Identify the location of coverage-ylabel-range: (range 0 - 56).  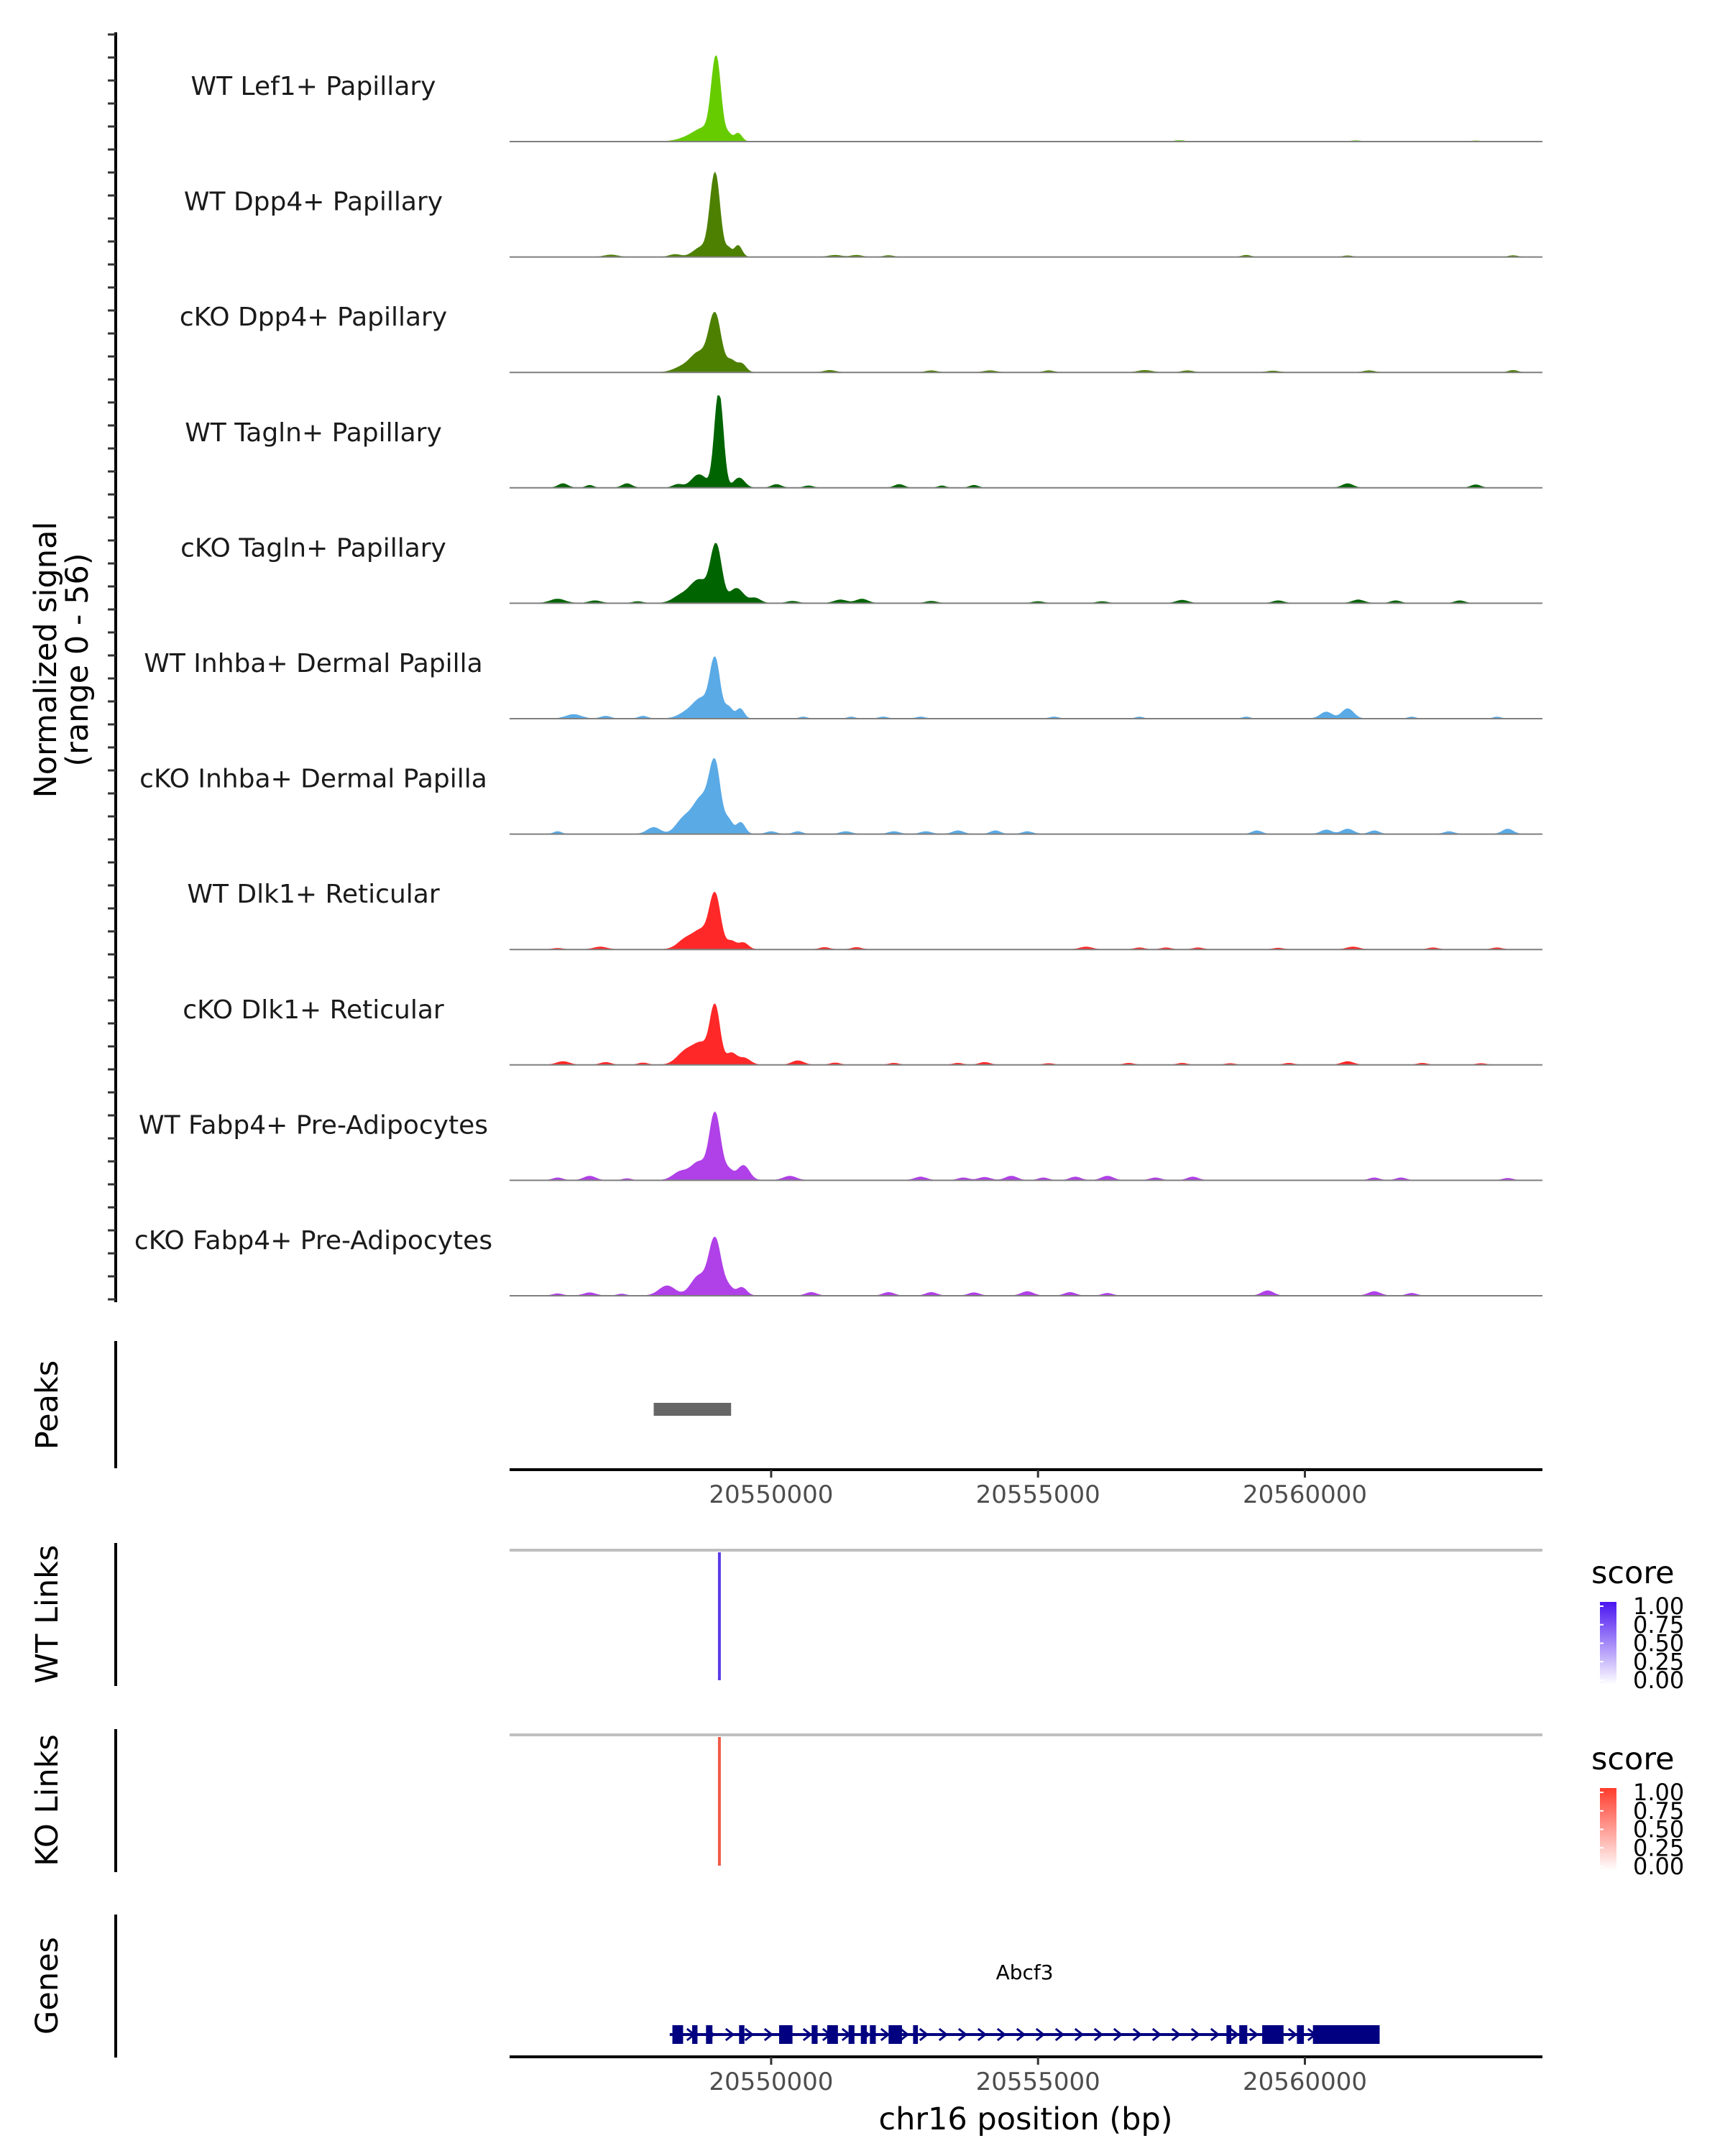
(78, 659).